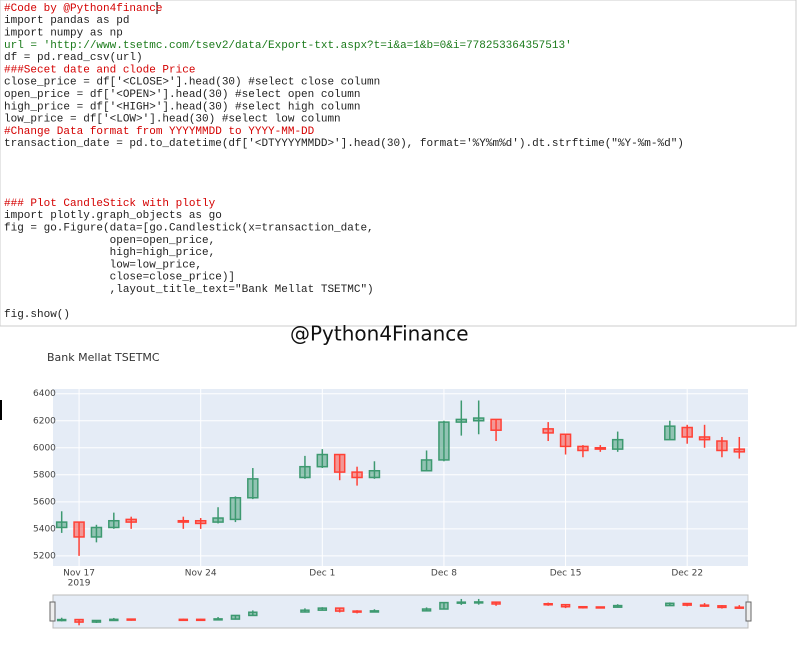  What do you see at coordinates (99, 70) in the screenshot?
I see `code-line: ###Secet date and clode Price` at bounding box center [99, 70].